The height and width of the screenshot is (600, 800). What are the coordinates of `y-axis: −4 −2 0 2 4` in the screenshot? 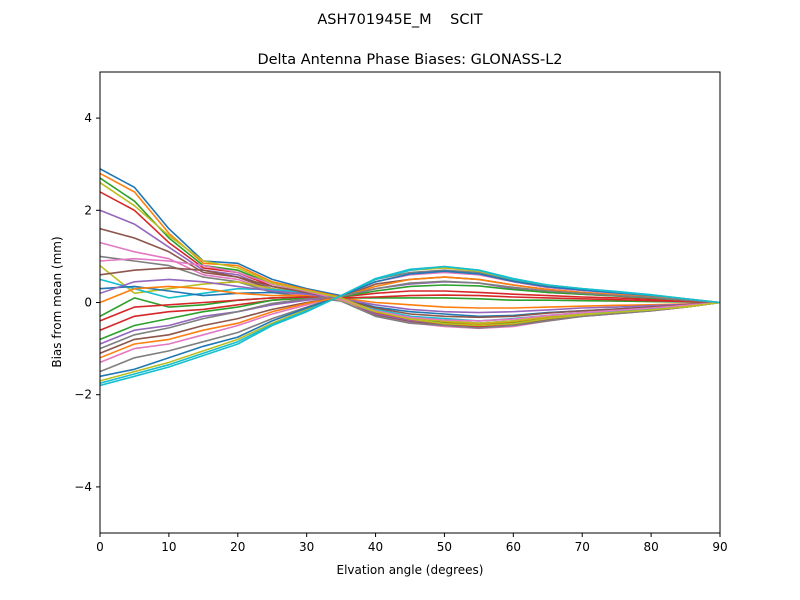 It's located at (87, 302).